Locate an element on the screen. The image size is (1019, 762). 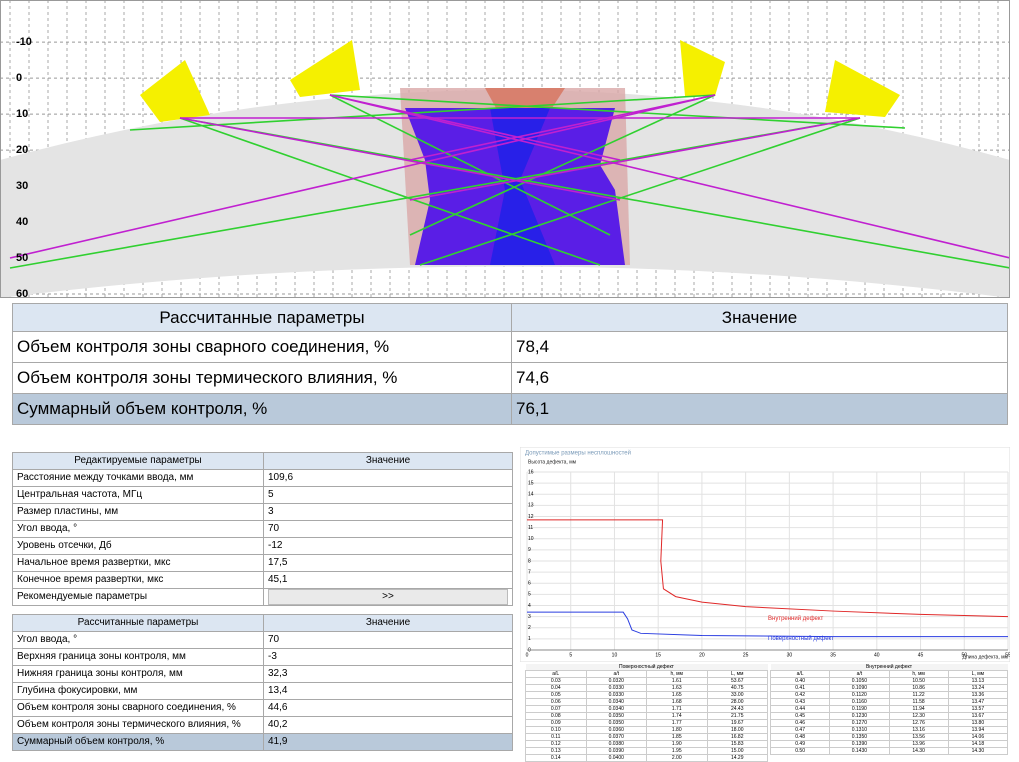
x-tick-label: 45 is located at coordinates (921, 655).